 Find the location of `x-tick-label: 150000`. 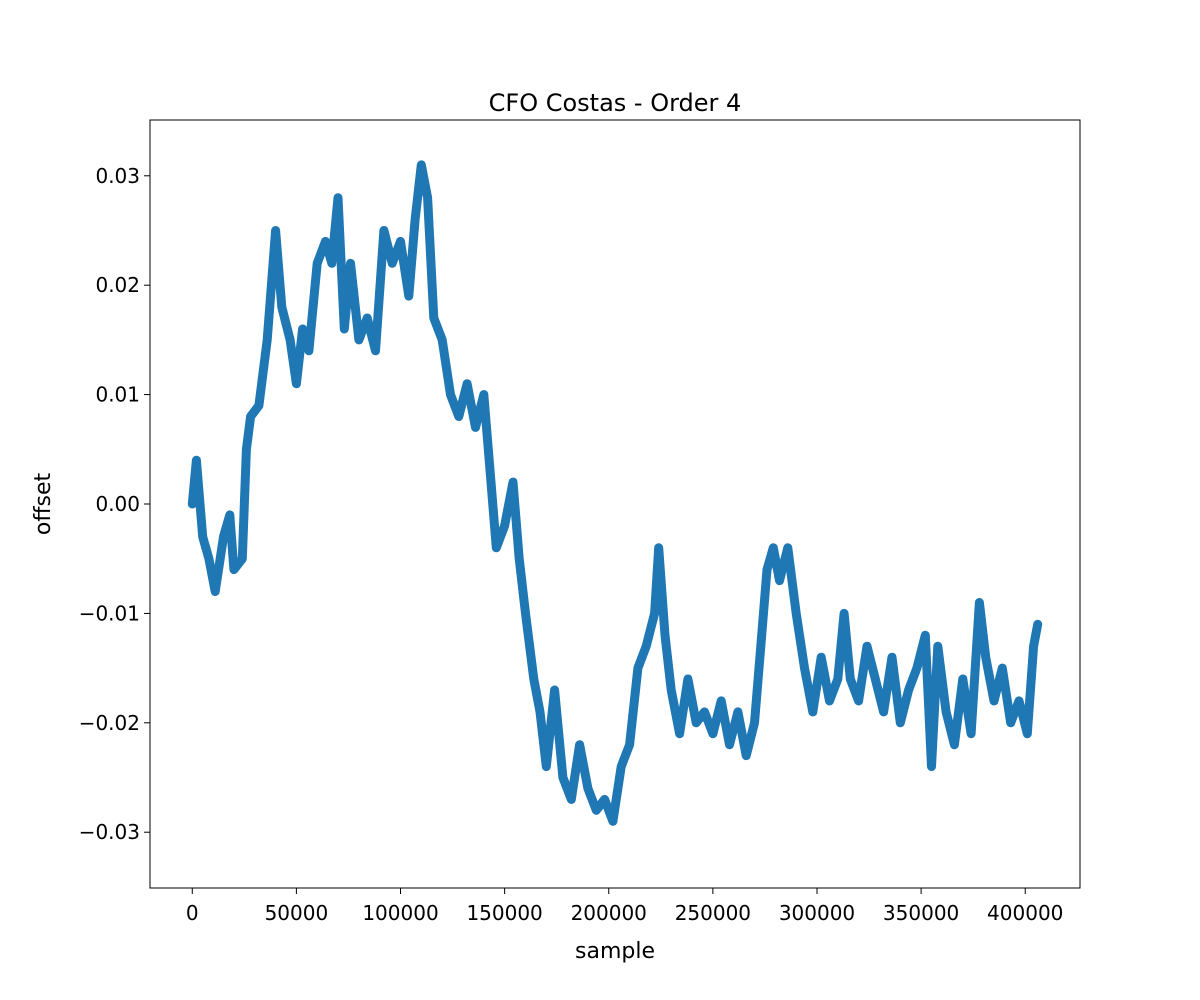

x-tick-label: 150000 is located at coordinates (504, 913).